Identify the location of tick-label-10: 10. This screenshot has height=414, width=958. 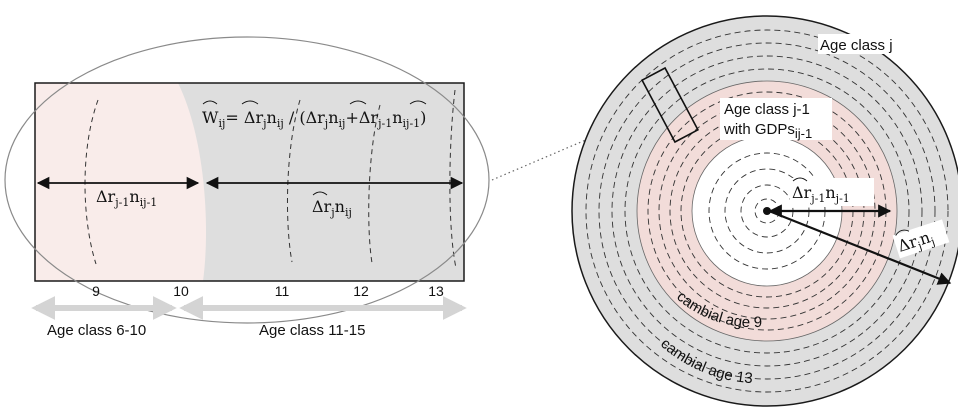
(181, 291).